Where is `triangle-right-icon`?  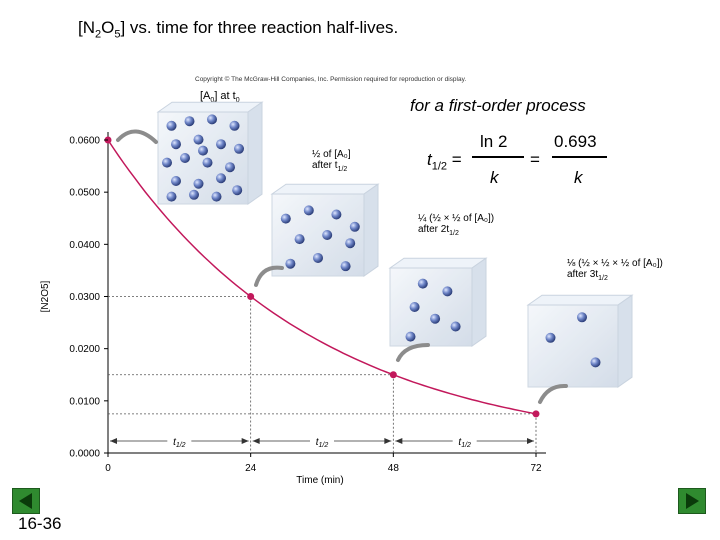
triangle-right-icon is located at coordinates (692, 501).